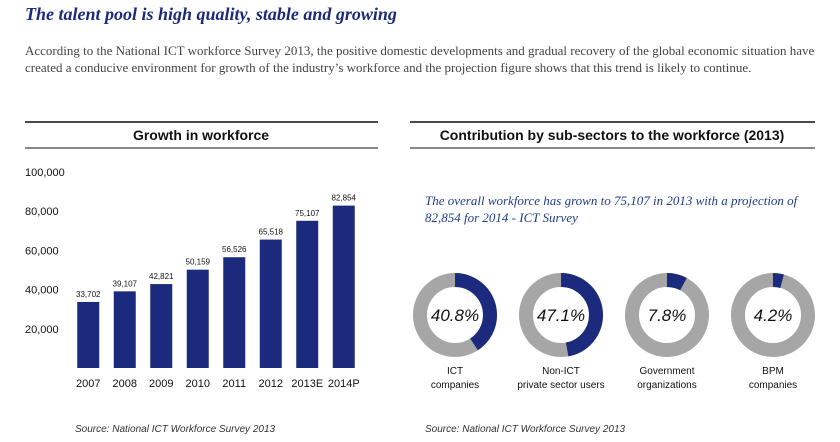 This screenshot has width=840, height=442. What do you see at coordinates (234, 249) in the screenshot?
I see `value-label: 56,526` at bounding box center [234, 249].